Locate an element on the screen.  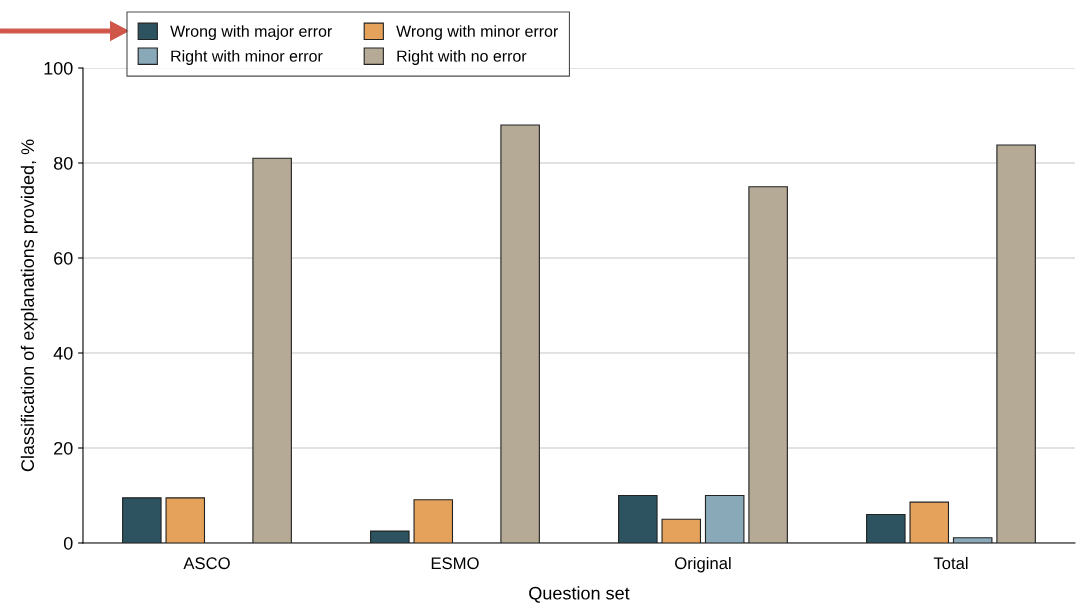
x-tick-label: ESMO is located at coordinates (455, 563).